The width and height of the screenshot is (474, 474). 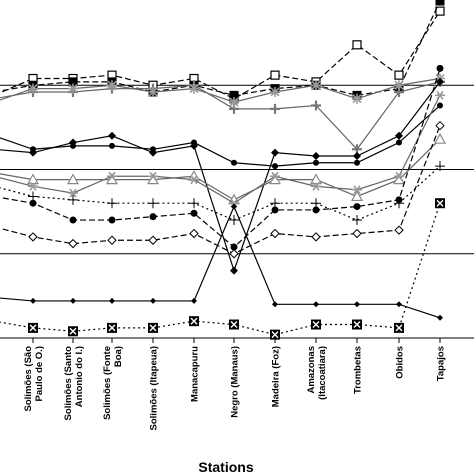 I want to click on x-tick-label: Solimões (SantoAntonio do I.), so click(x=74, y=383).